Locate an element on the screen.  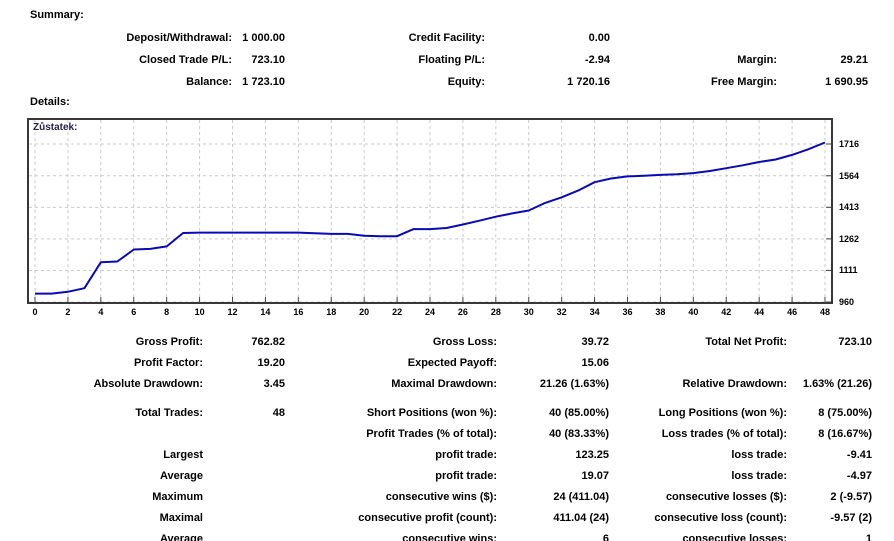
x-tick-label: 46 is located at coordinates (792, 312).